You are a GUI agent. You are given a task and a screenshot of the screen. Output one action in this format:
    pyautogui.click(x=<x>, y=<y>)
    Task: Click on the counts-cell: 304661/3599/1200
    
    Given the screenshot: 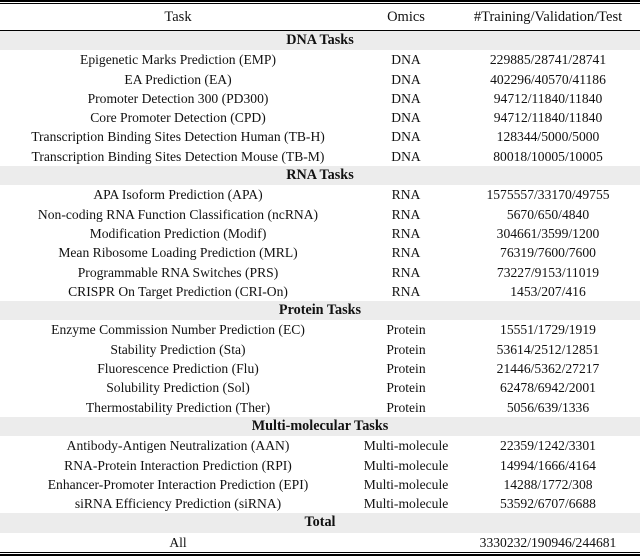 What is the action you would take?
    pyautogui.click(x=548, y=233)
    